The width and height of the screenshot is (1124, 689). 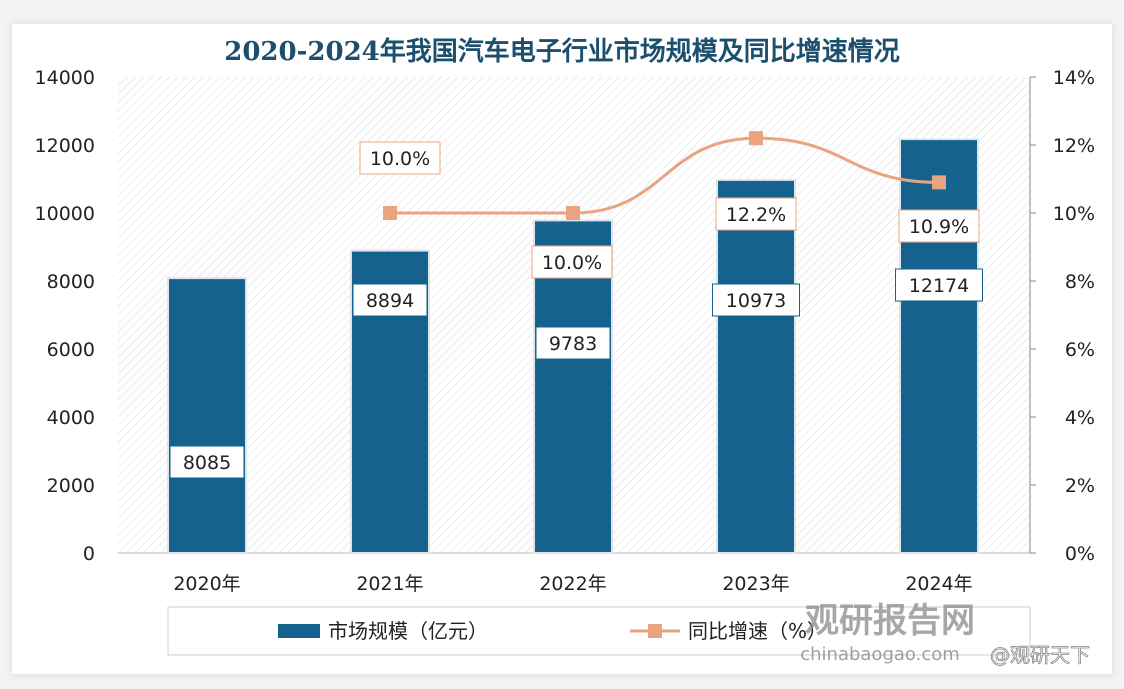 What do you see at coordinates (755, 584) in the screenshot?
I see `x-tick-label: 2023年` at bounding box center [755, 584].